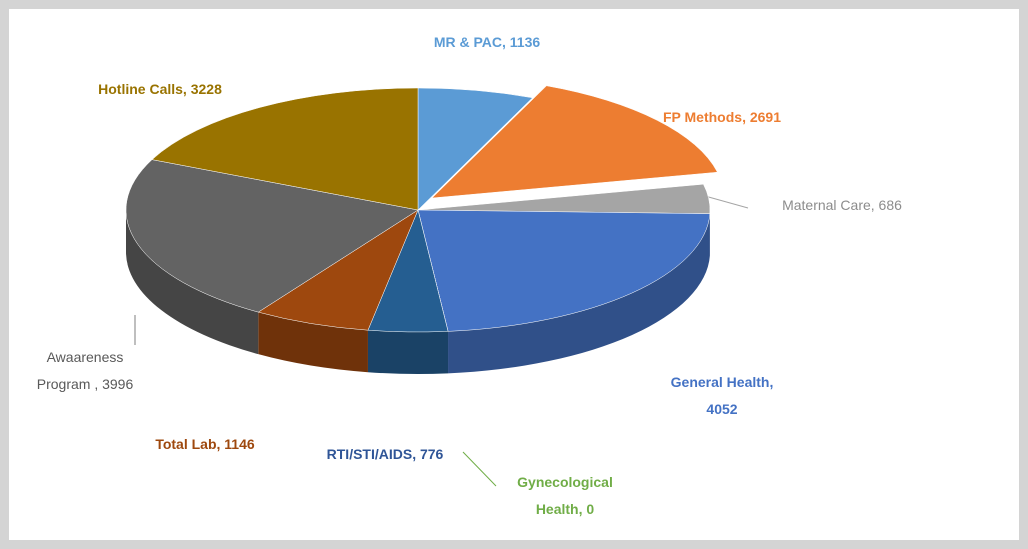  What do you see at coordinates (475, 149) in the screenshot?
I see `slice: MR & PAC` at bounding box center [475, 149].